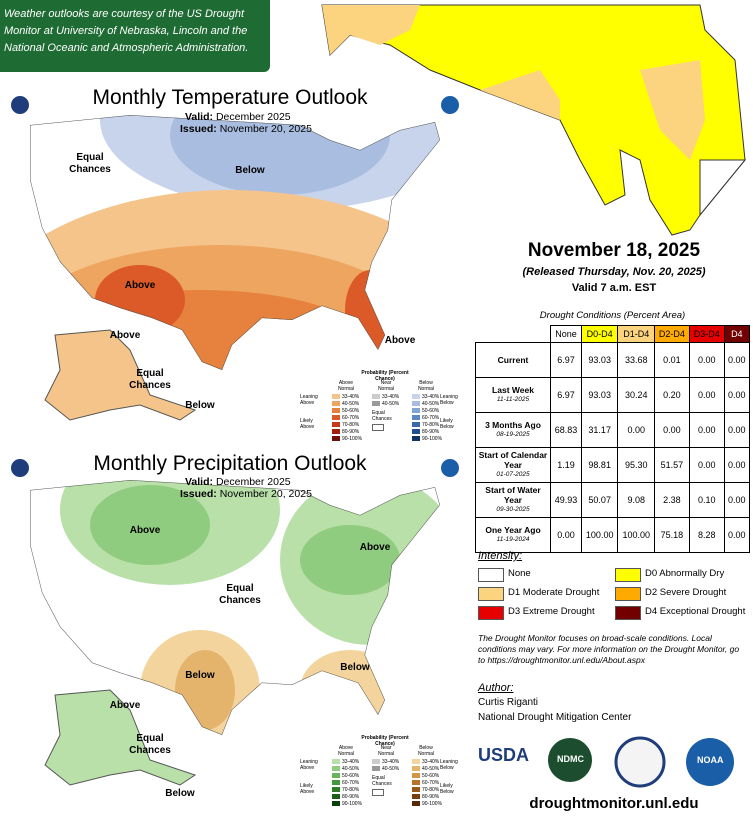 The image size is (753, 816). I want to click on cell: 33.68, so click(636, 360).